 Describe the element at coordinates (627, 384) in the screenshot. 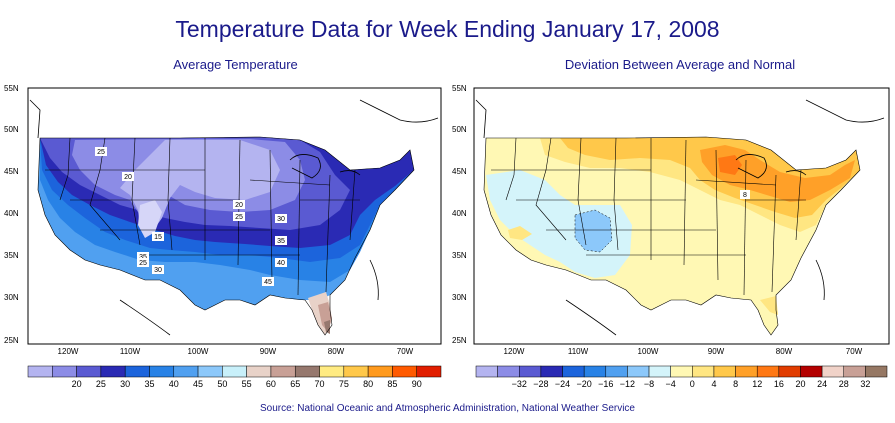

I see `legend-label: −12` at that location.